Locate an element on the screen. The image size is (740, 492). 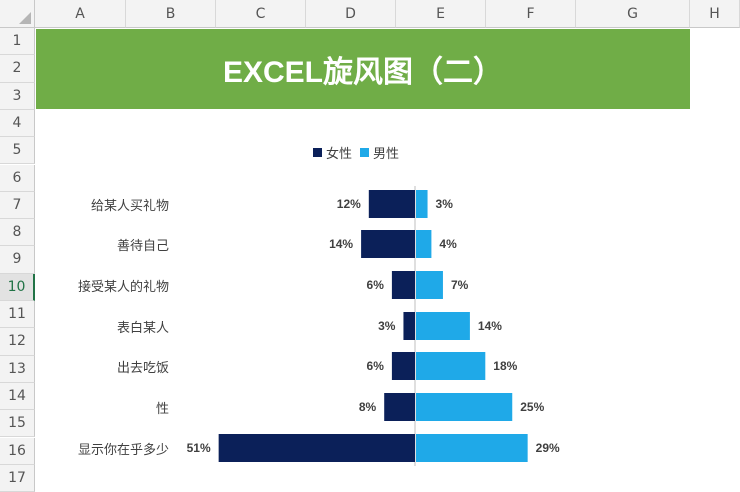
row-header-10: 10 is located at coordinates (17, 287).